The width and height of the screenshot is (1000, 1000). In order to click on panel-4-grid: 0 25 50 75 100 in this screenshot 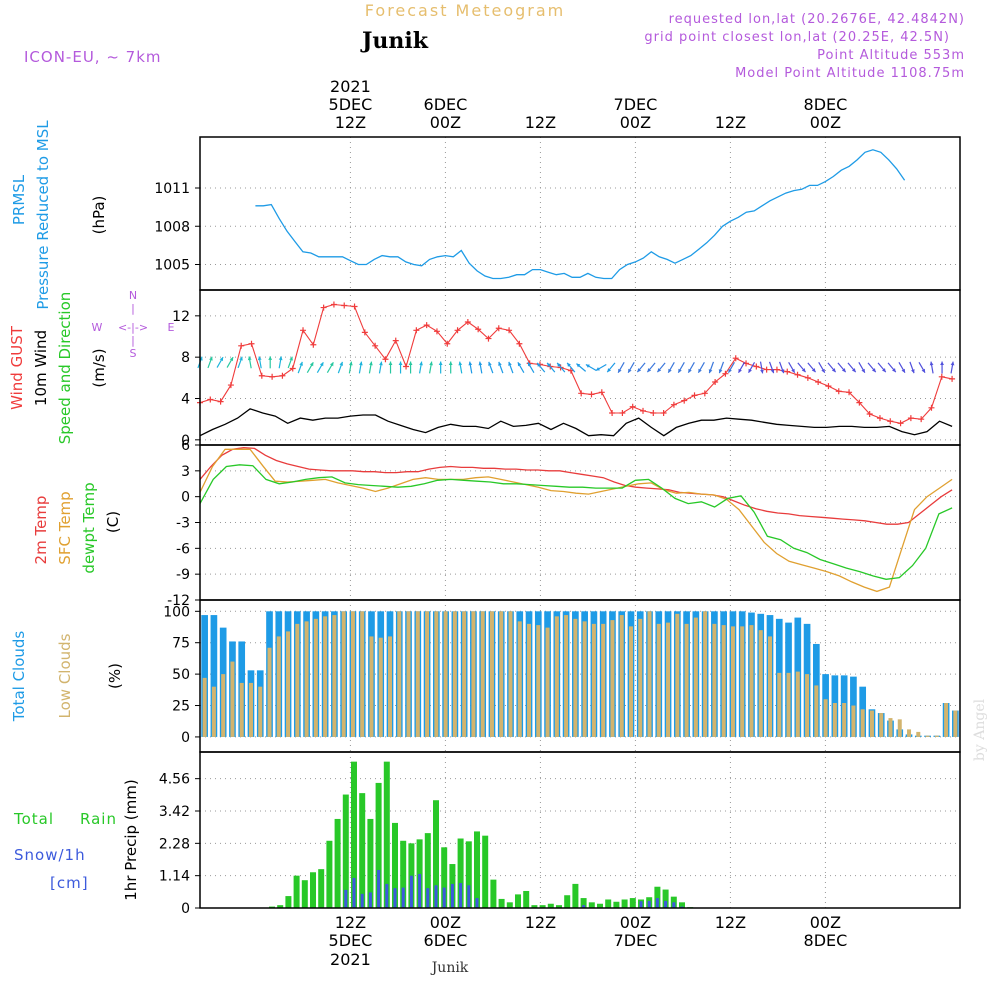, I will do `click(561, 676)`.